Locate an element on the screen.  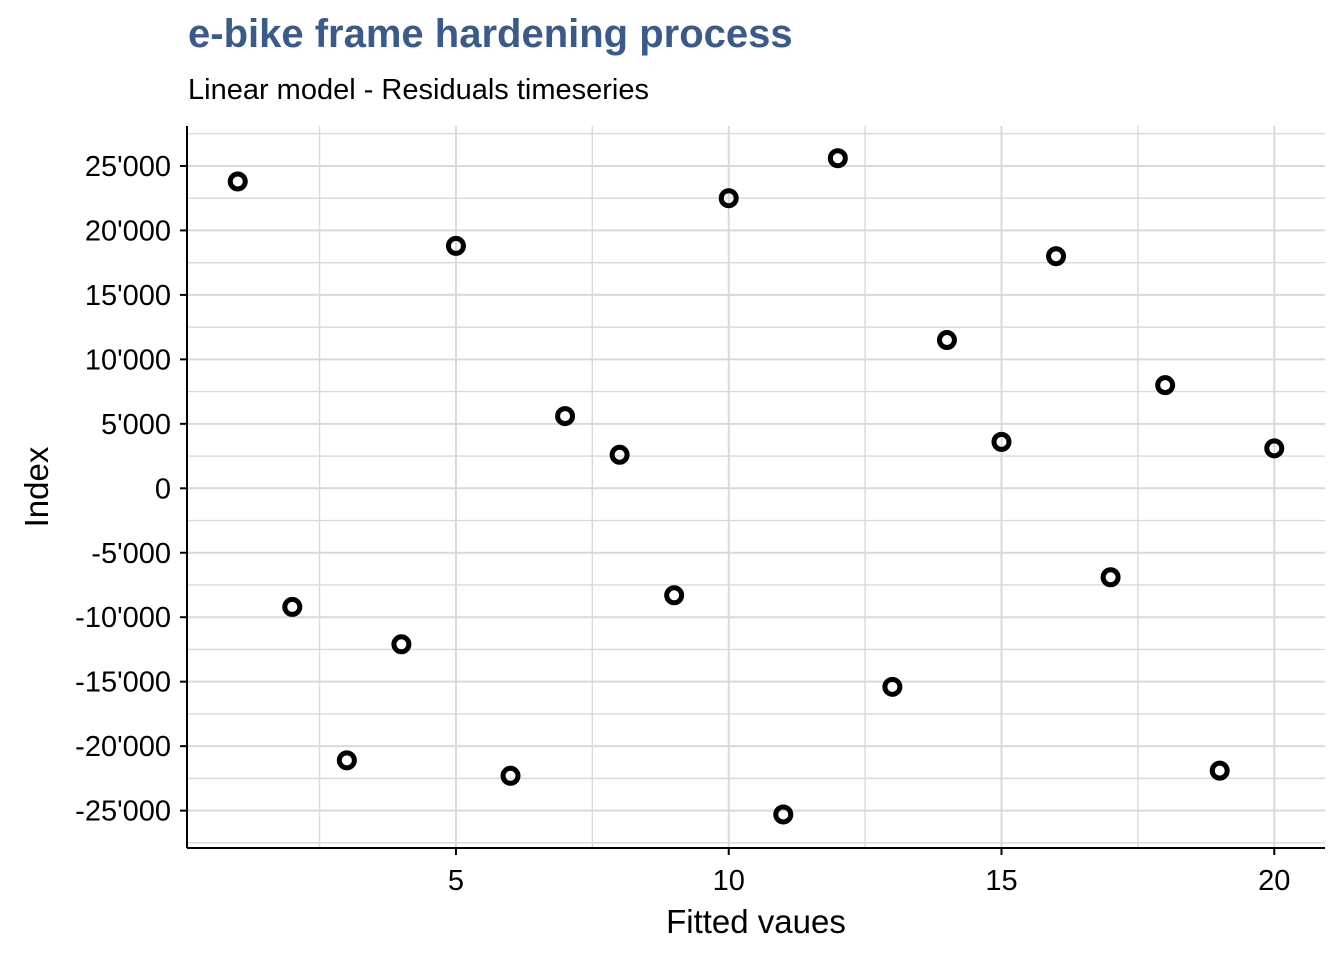
y-tick-label: 20'000 is located at coordinates (128, 231).